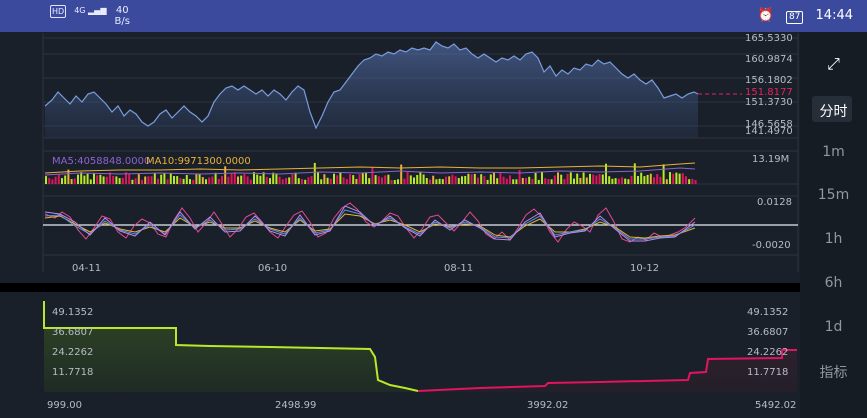  I want to click on price-tick-4: 151.3730, so click(769, 102).